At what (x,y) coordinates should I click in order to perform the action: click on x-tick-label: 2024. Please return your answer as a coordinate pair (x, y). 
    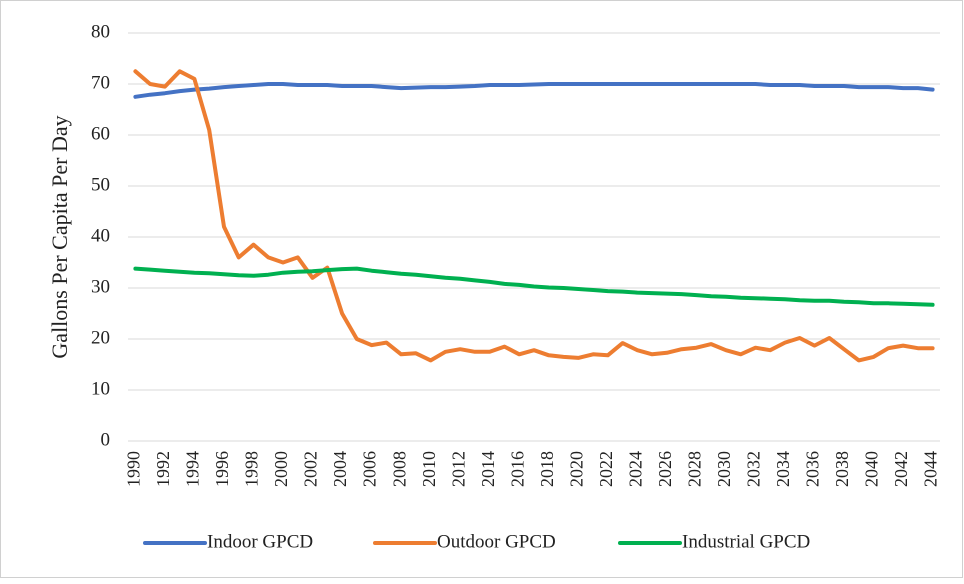
    Looking at the image, I should click on (635, 469).